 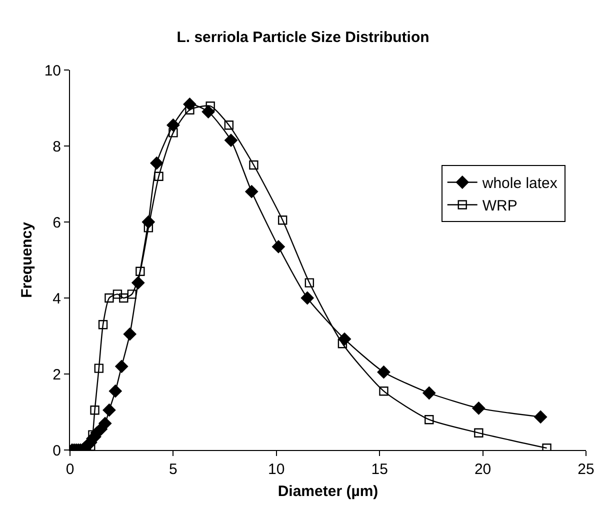 I want to click on legend-label: whole latex, so click(x=519, y=183).